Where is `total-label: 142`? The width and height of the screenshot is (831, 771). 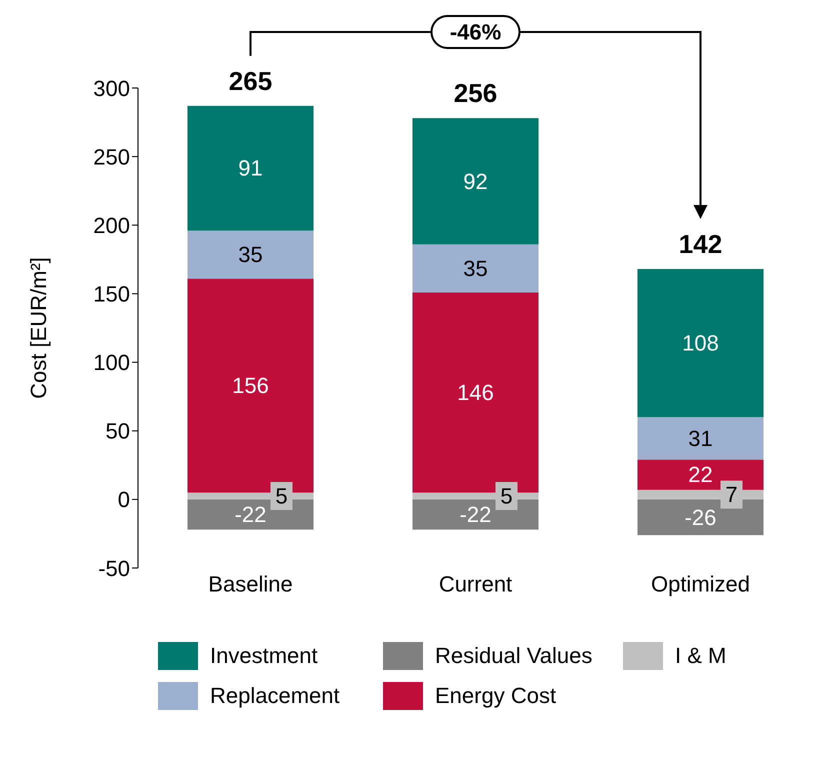
total-label: 142 is located at coordinates (700, 244).